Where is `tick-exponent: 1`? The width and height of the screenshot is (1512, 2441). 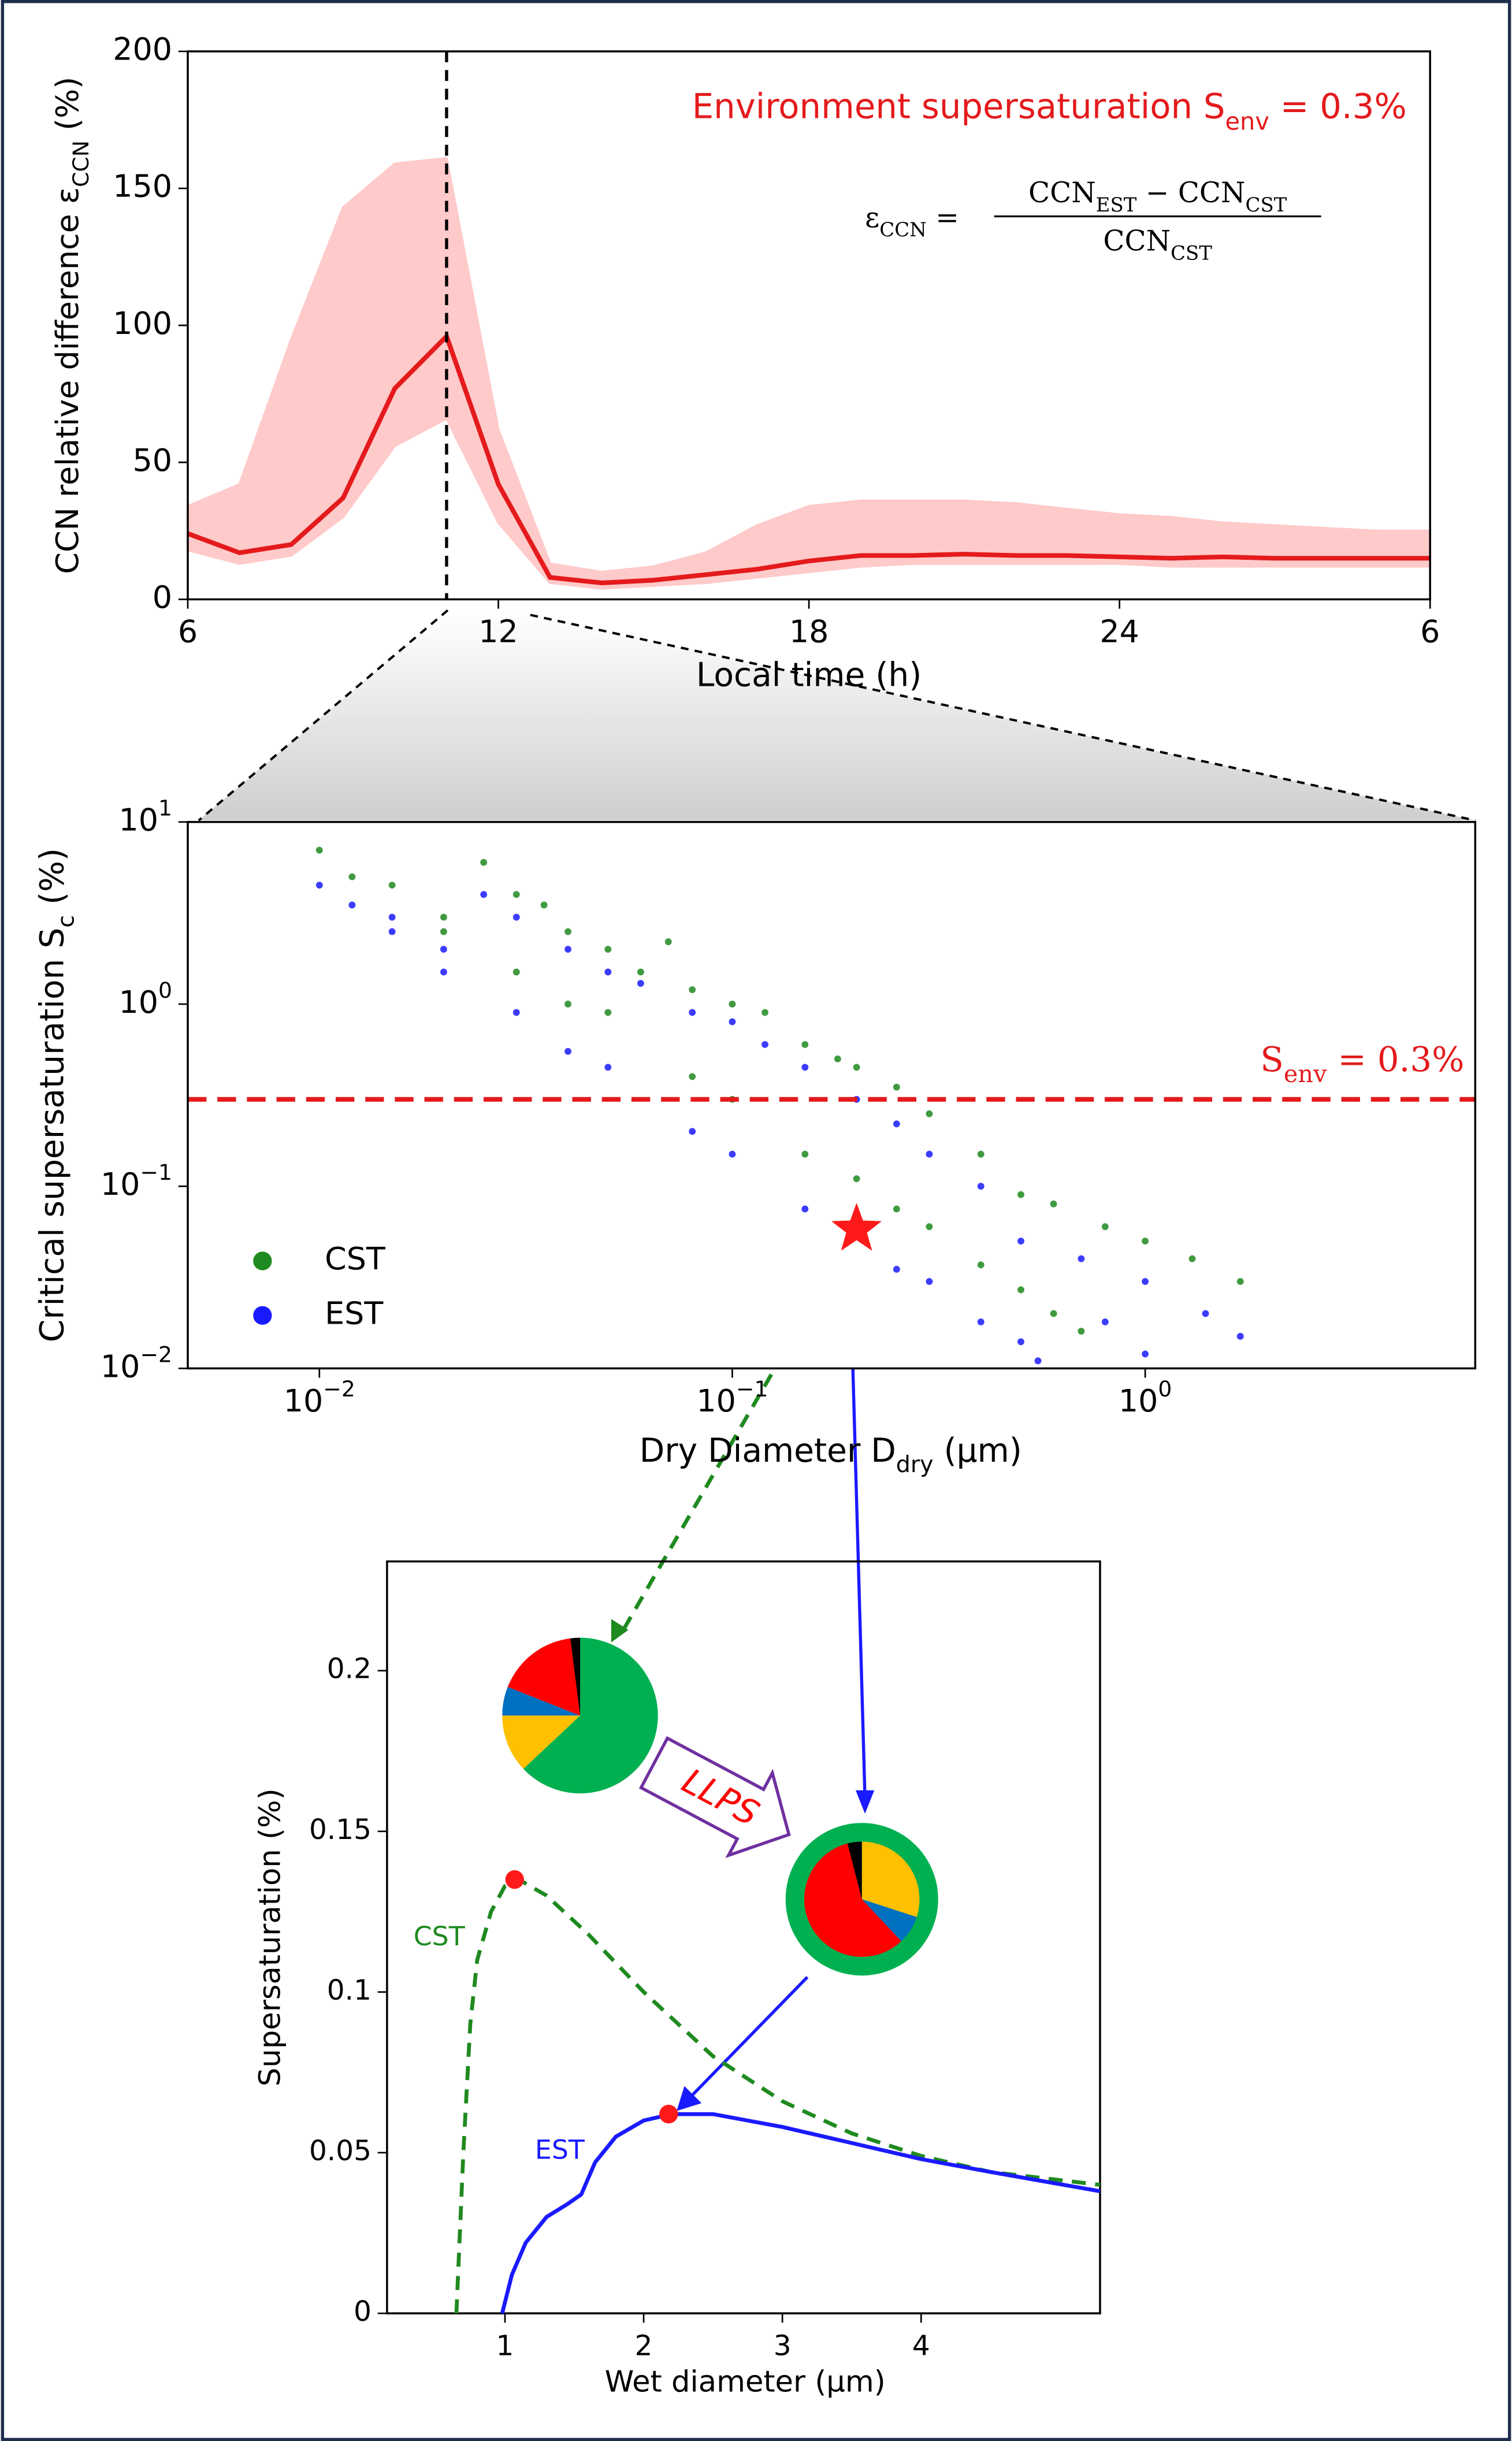
tick-exponent: 1 is located at coordinates (165, 807).